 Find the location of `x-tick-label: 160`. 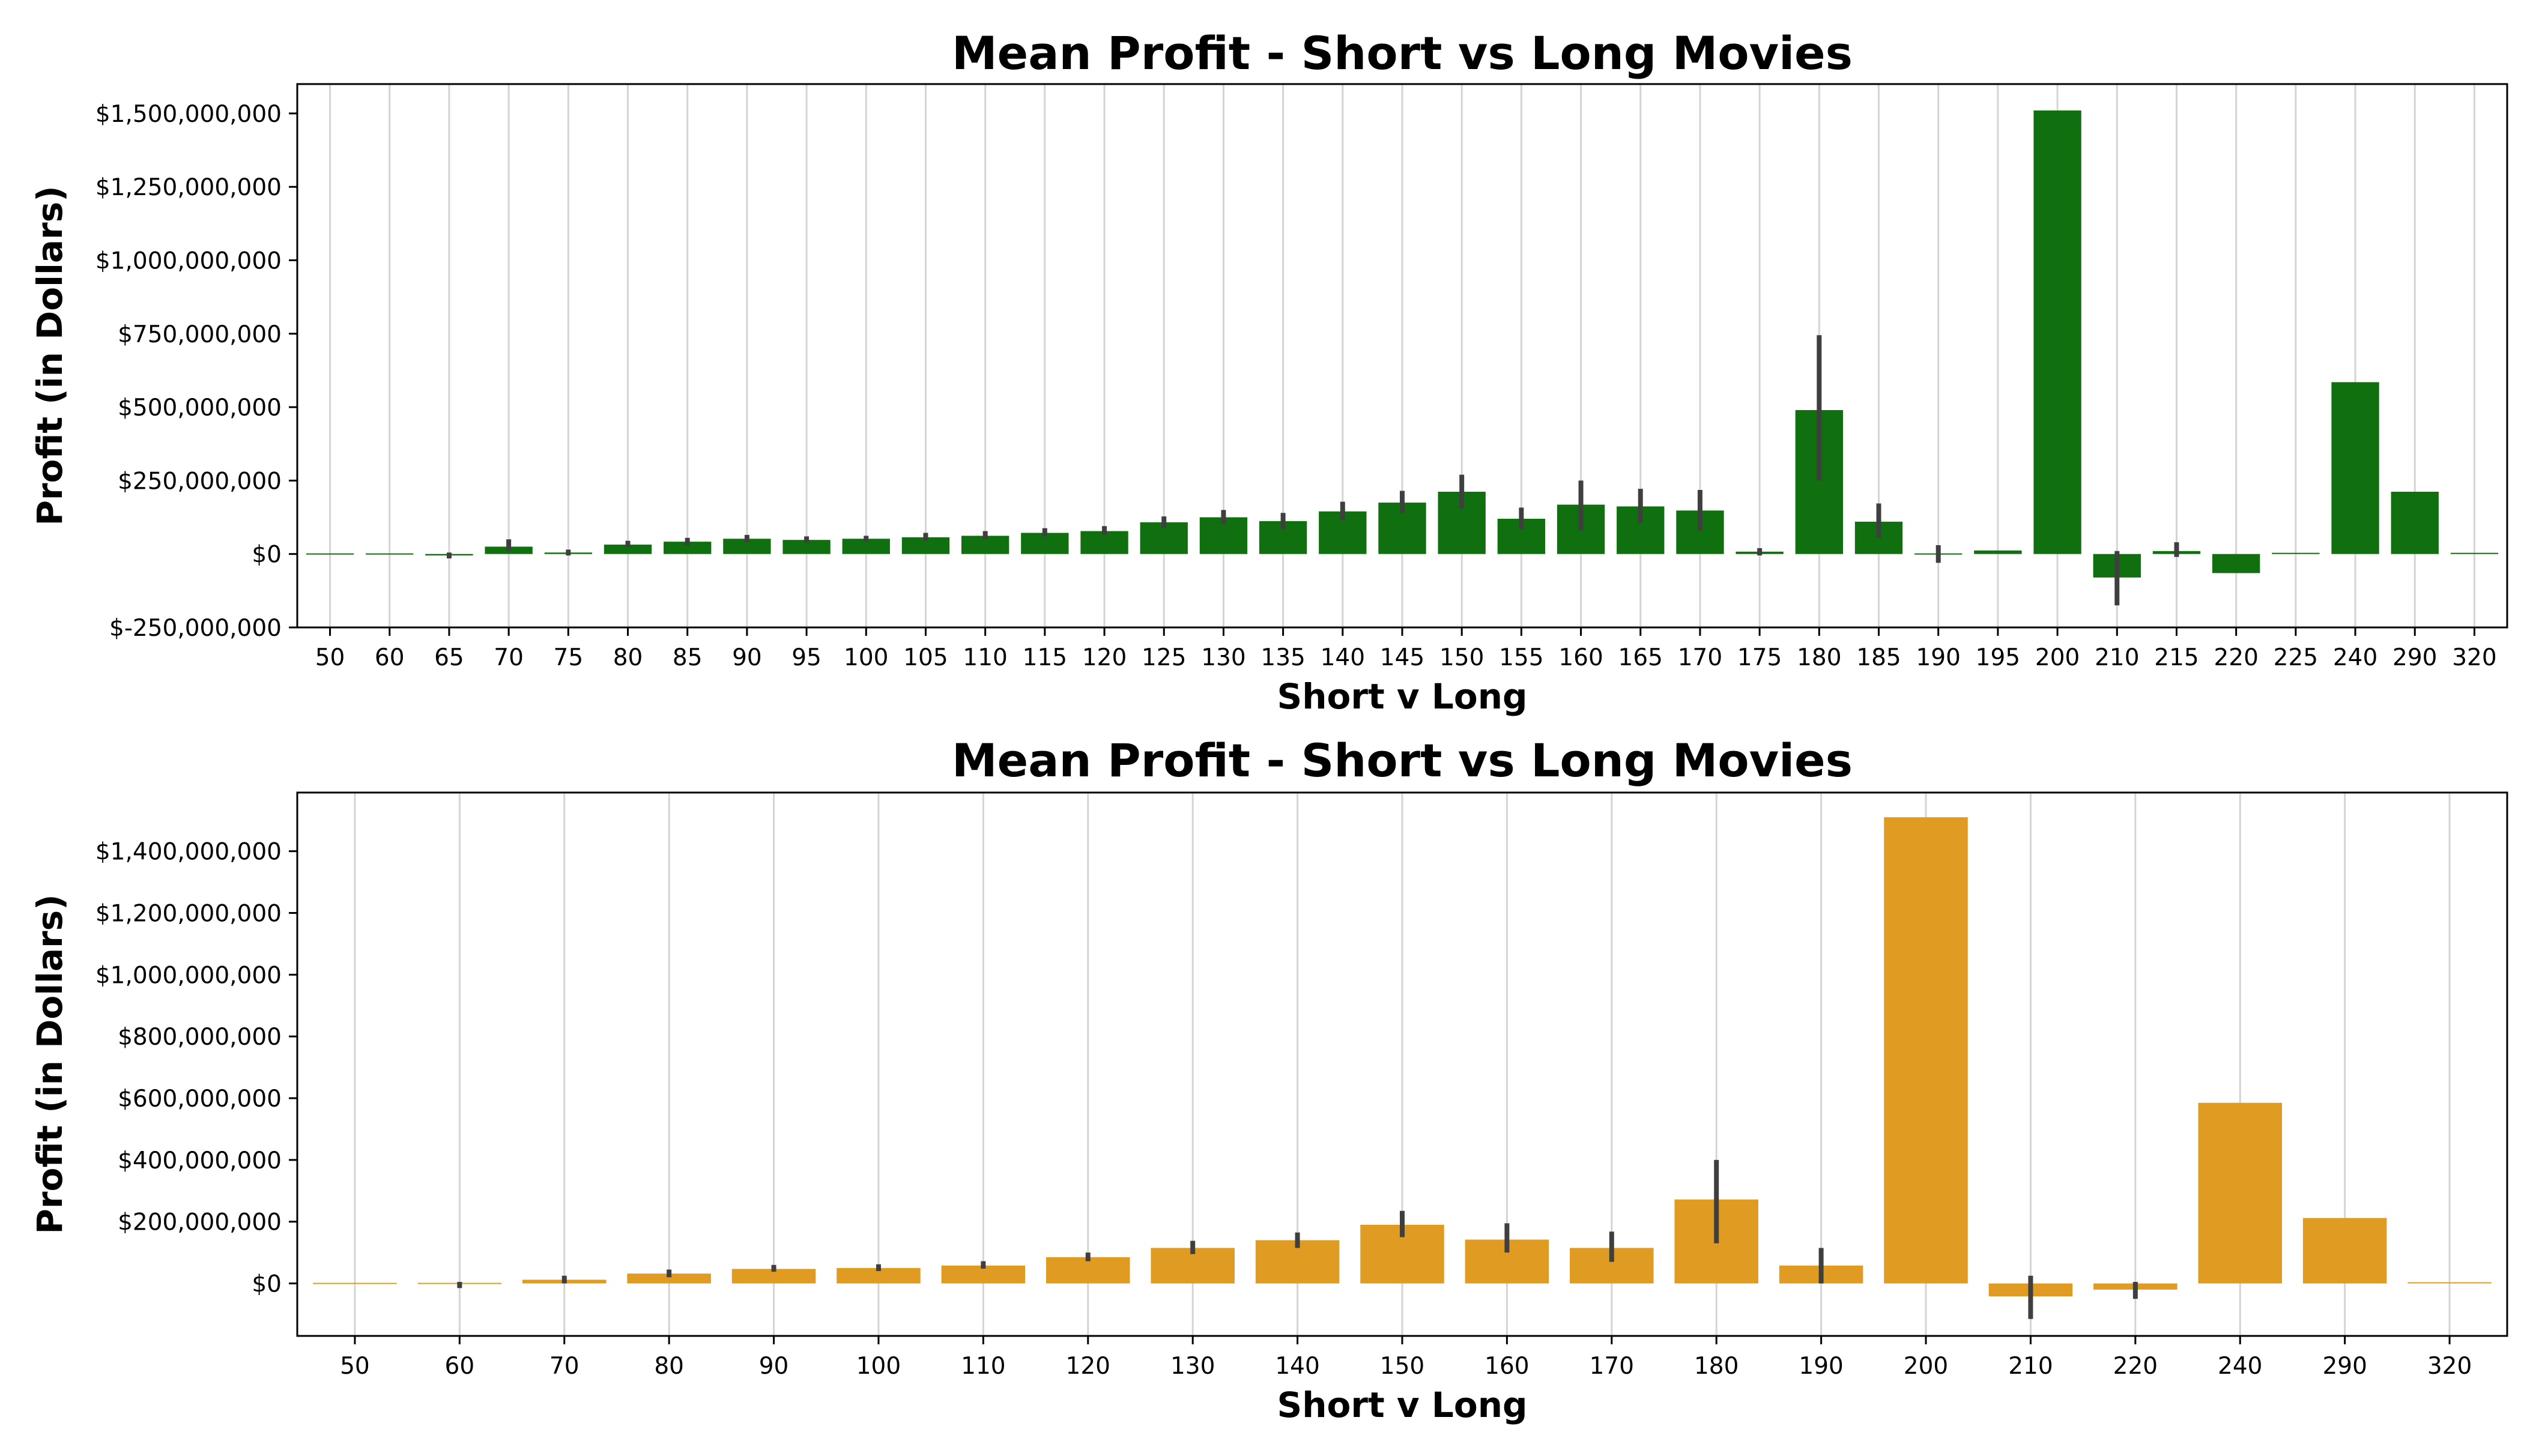

x-tick-label: 160 is located at coordinates (1506, 1366).